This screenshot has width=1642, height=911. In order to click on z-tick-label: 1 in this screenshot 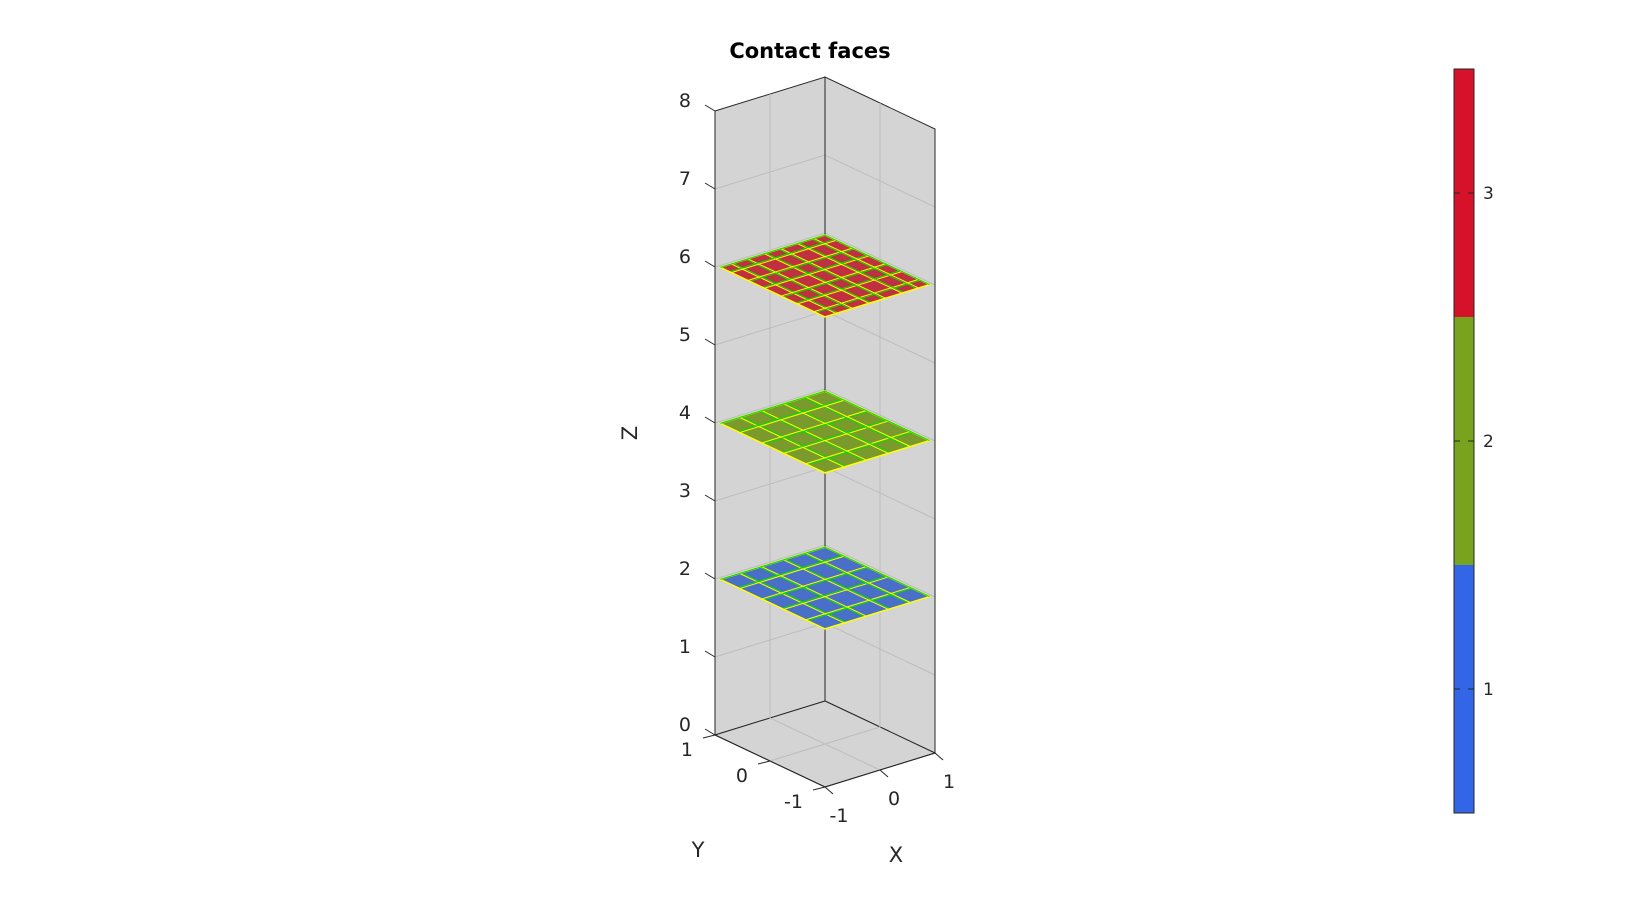, I will do `click(685, 647)`.